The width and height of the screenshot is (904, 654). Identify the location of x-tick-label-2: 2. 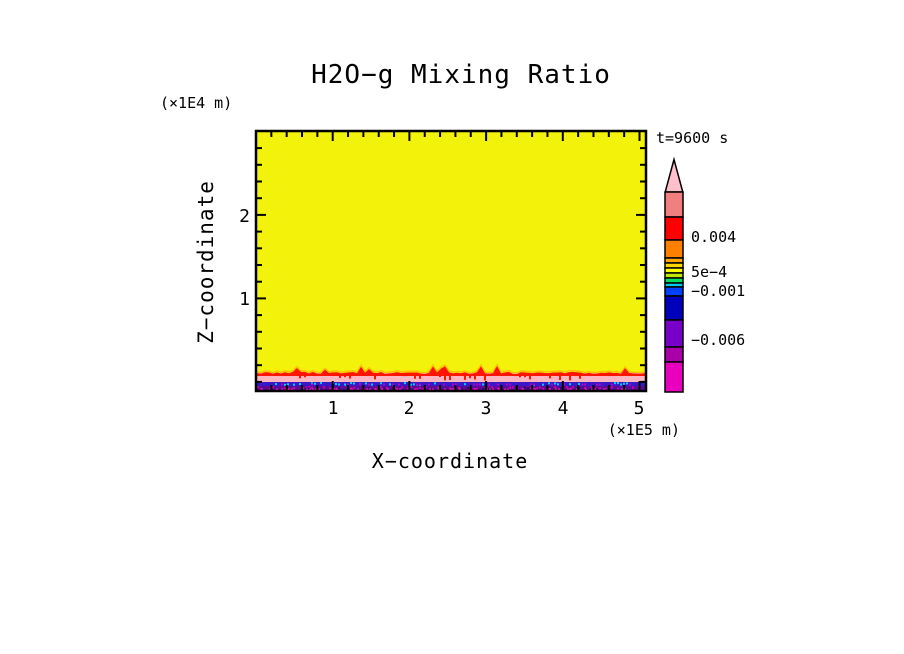
(409, 408).